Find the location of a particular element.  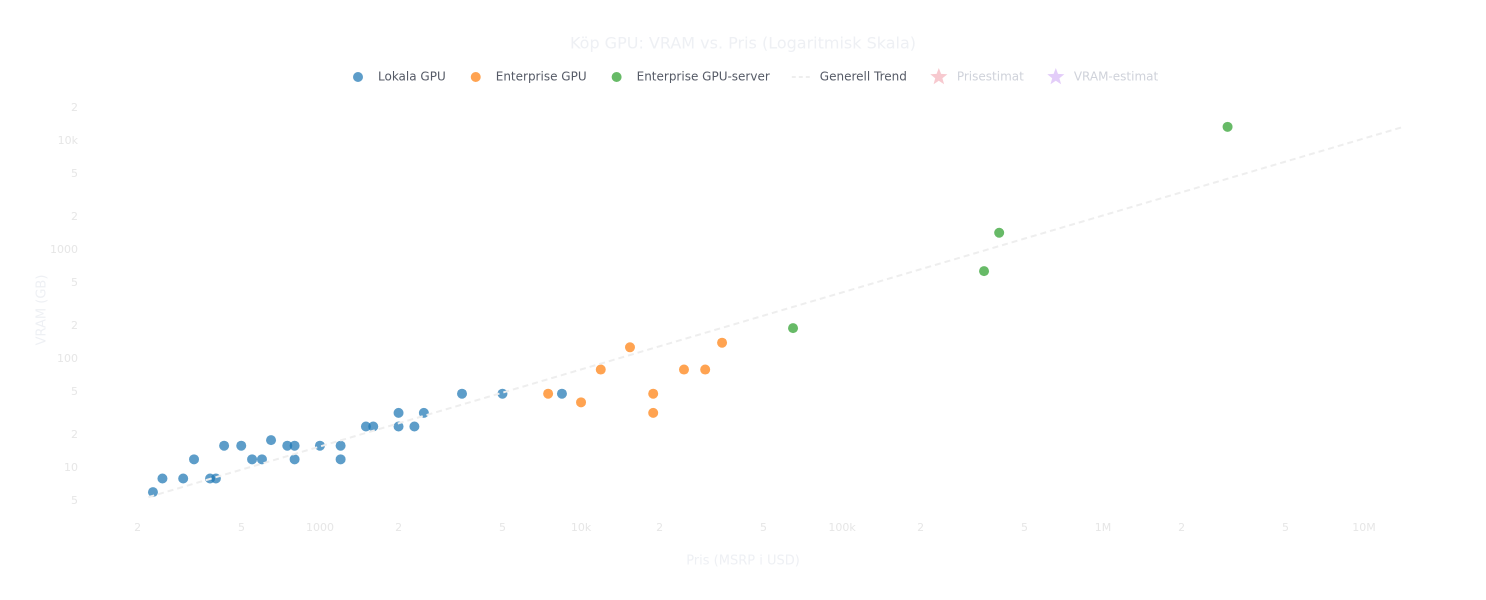

y-tick-label: 100 is located at coordinates (67, 358).